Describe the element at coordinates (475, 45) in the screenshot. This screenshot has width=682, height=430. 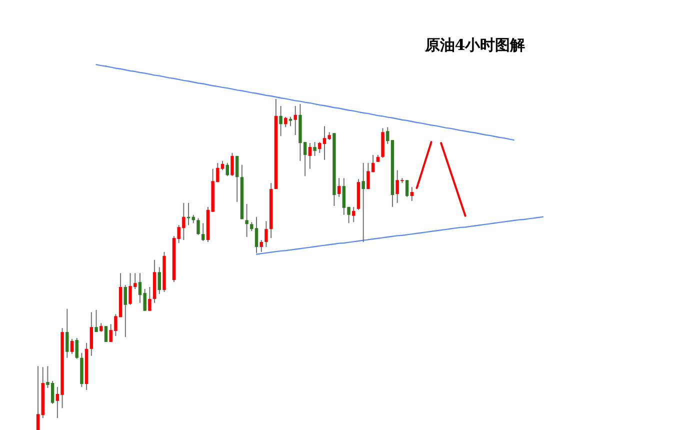
I see `chart-title: 原油4小时图解` at that location.